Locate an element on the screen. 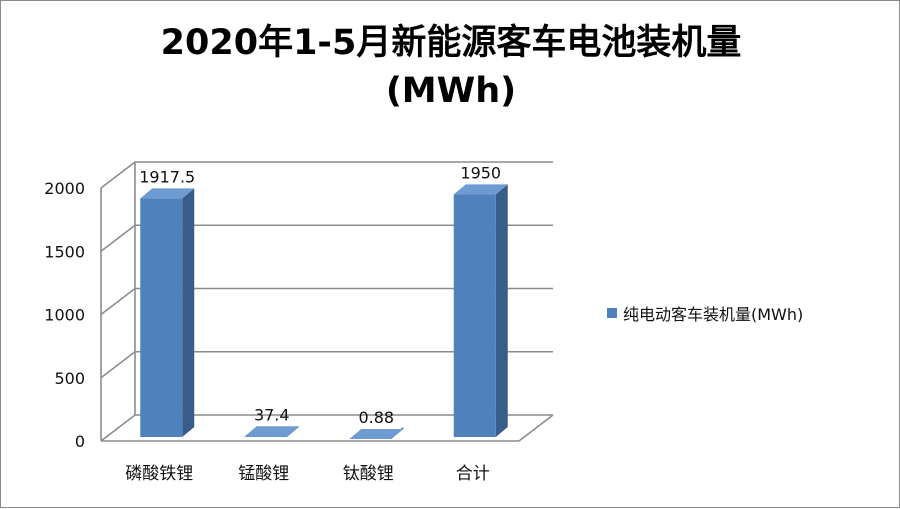  data-label: 1917.5 is located at coordinates (167, 176).